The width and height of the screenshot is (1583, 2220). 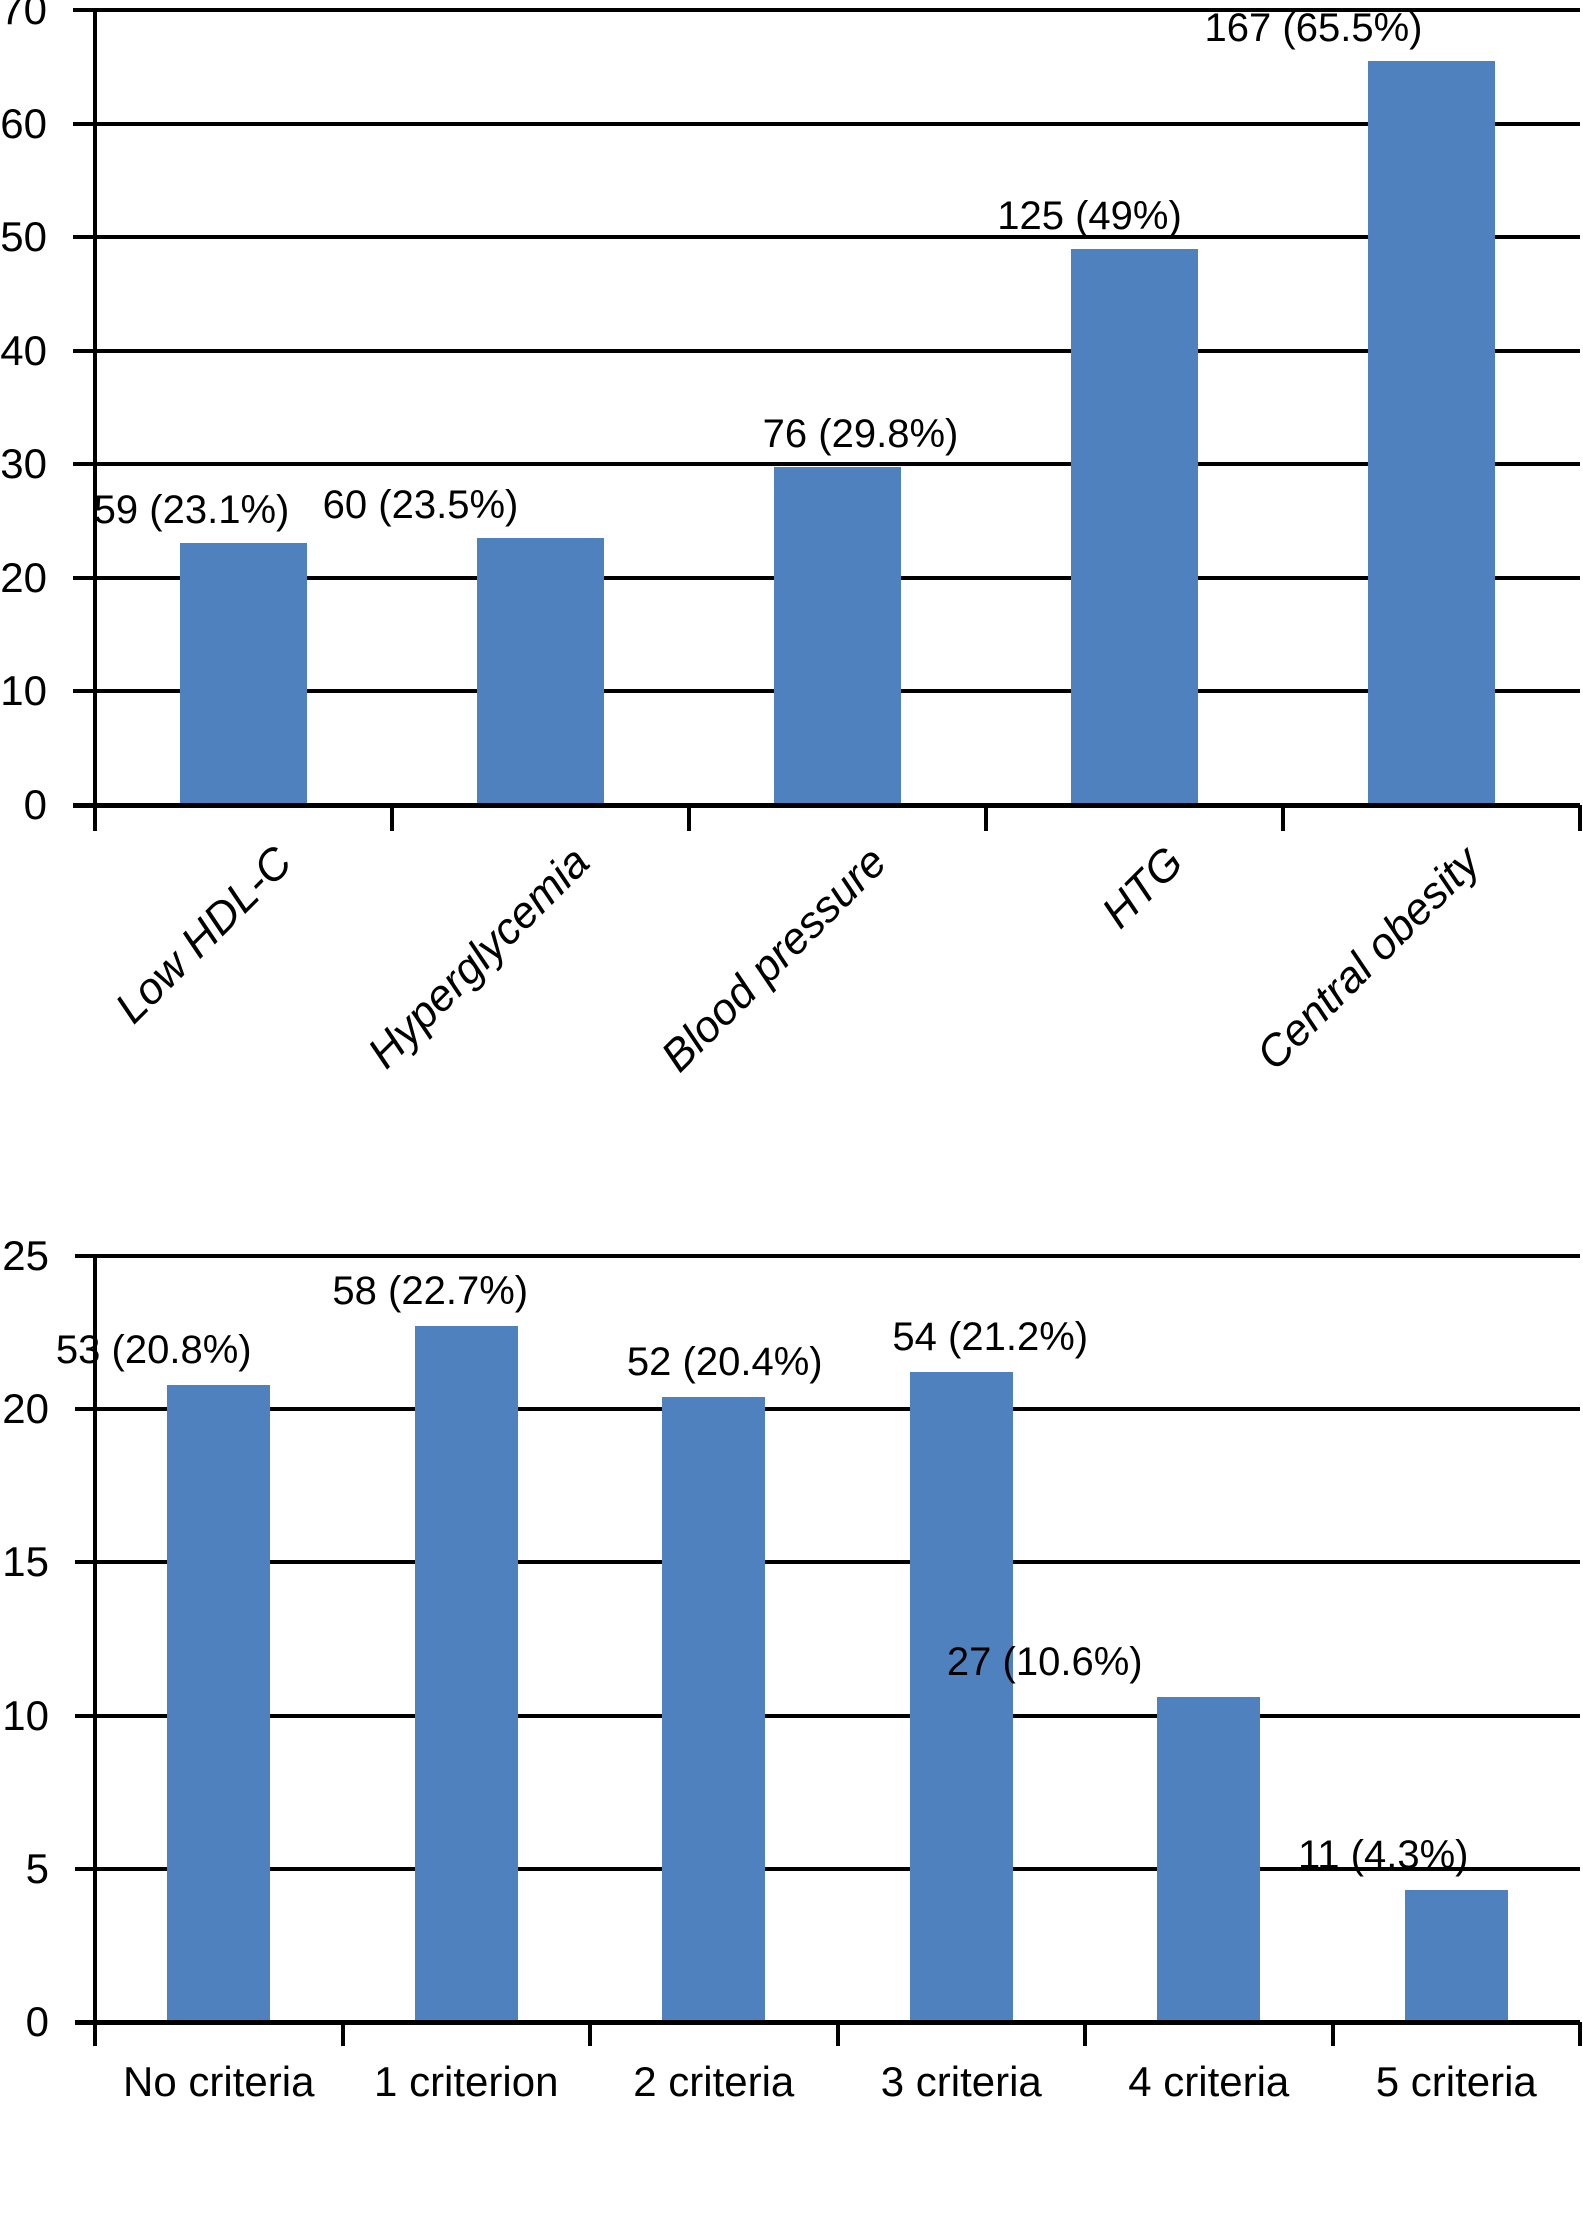 What do you see at coordinates (466, 1674) in the screenshot?
I see `bar-1-criterion` at bounding box center [466, 1674].